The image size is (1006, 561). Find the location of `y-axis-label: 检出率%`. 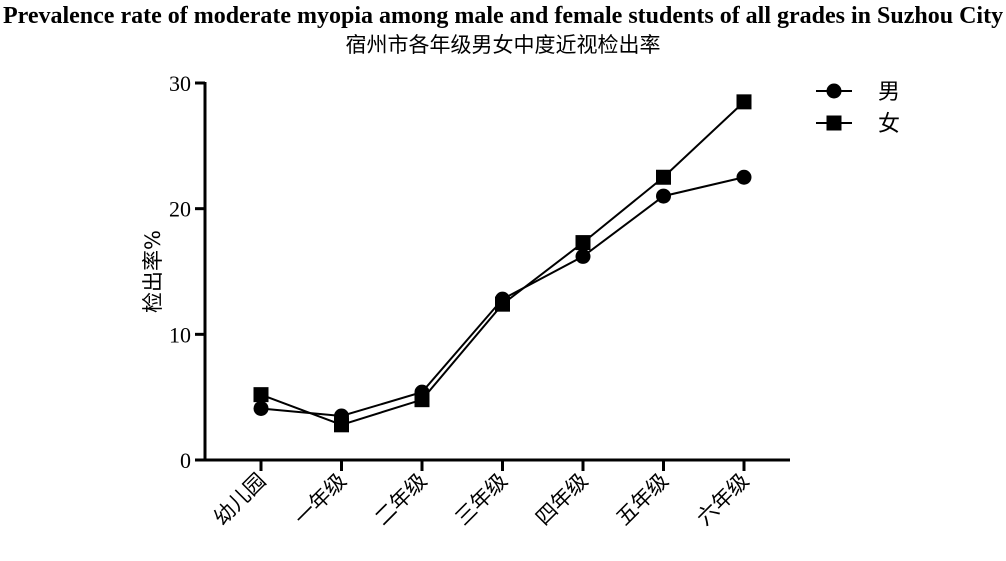

y-axis-label: 检出率% is located at coordinates (153, 271).